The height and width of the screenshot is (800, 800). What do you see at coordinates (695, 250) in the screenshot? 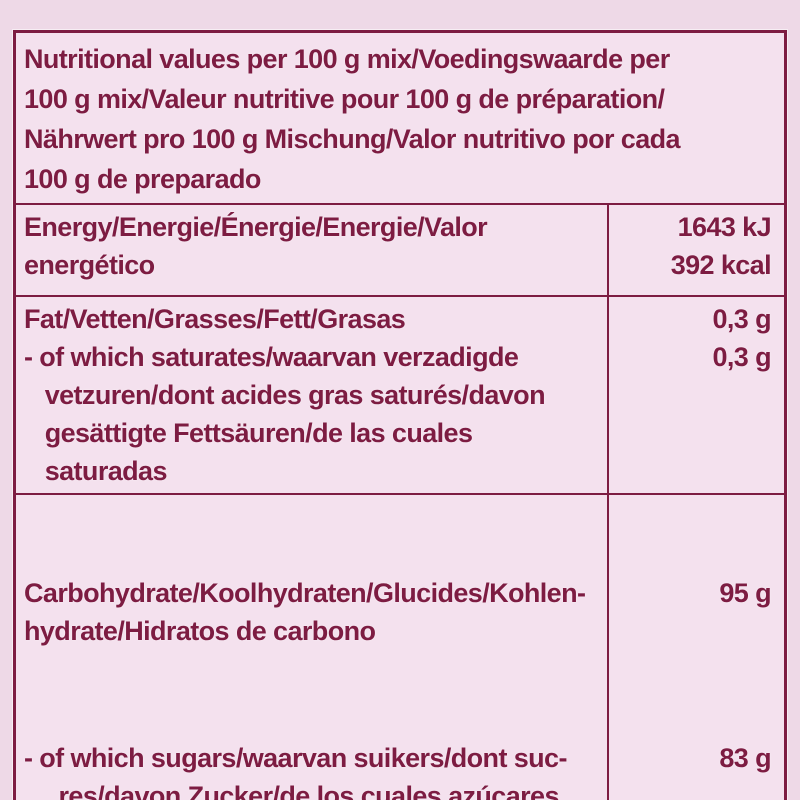
I see `energy-value: 1643 kJ 392 kcal` at bounding box center [695, 250].